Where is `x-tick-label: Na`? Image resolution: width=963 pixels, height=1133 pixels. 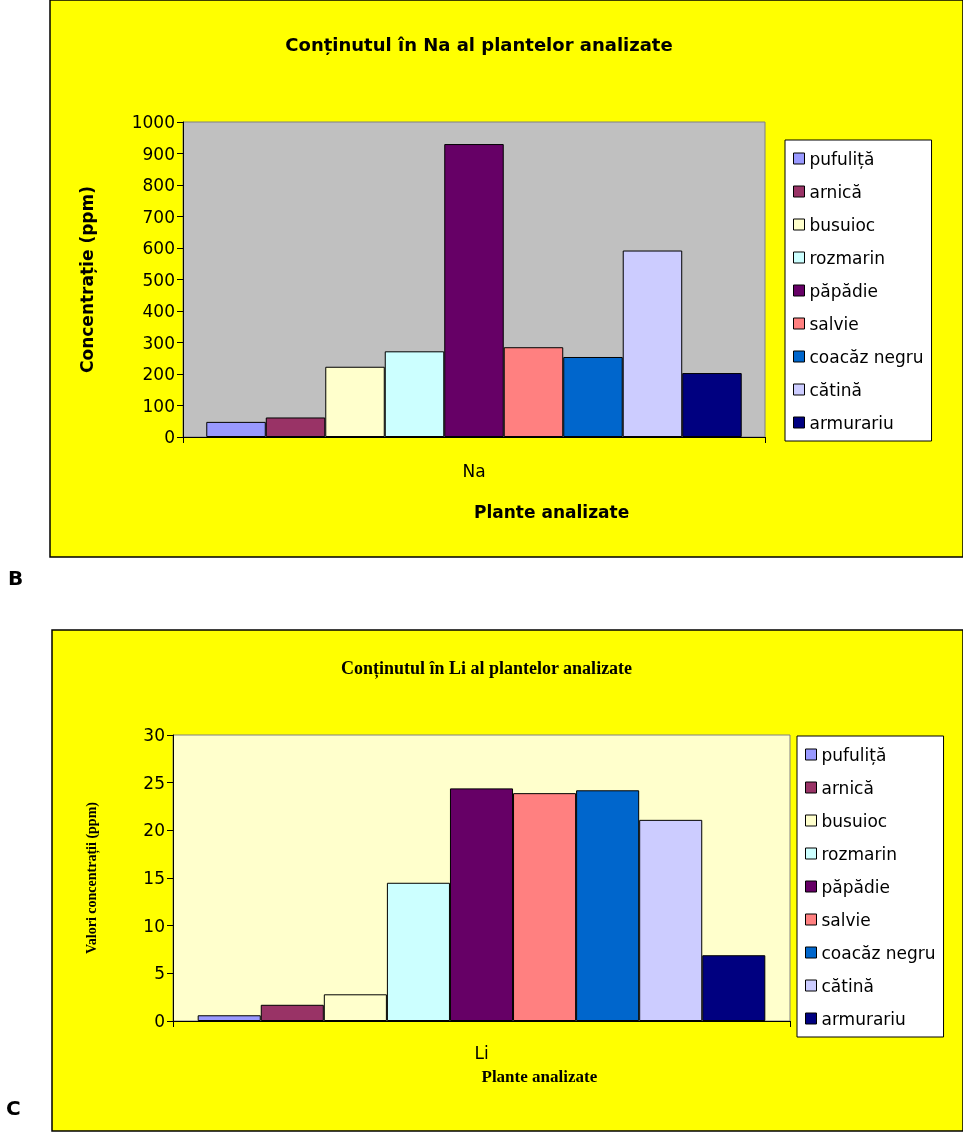
x-tick-label: Na is located at coordinates (474, 470).